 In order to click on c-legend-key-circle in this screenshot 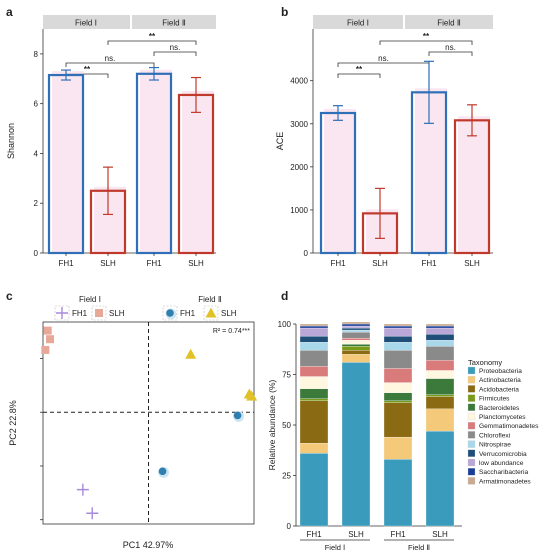, I will do `click(170, 313)`.